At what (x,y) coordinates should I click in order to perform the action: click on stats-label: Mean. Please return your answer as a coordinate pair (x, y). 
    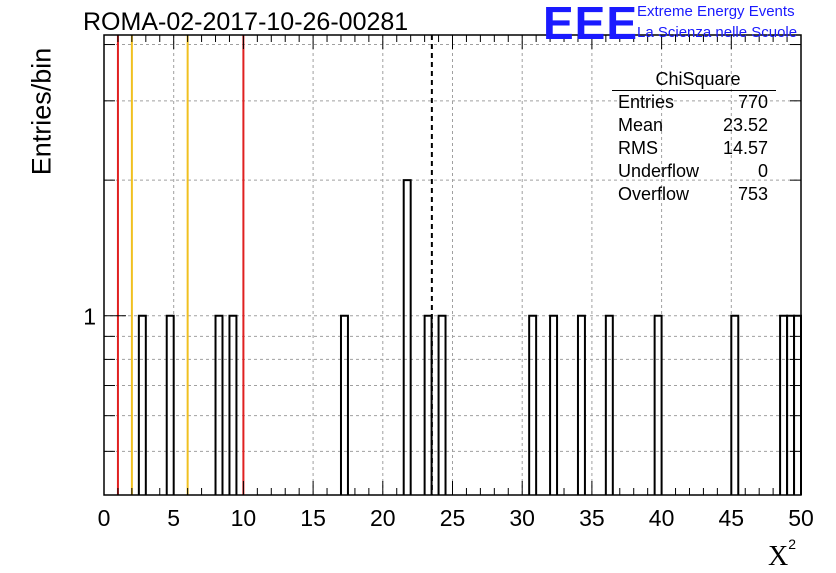
    Looking at the image, I should click on (641, 125).